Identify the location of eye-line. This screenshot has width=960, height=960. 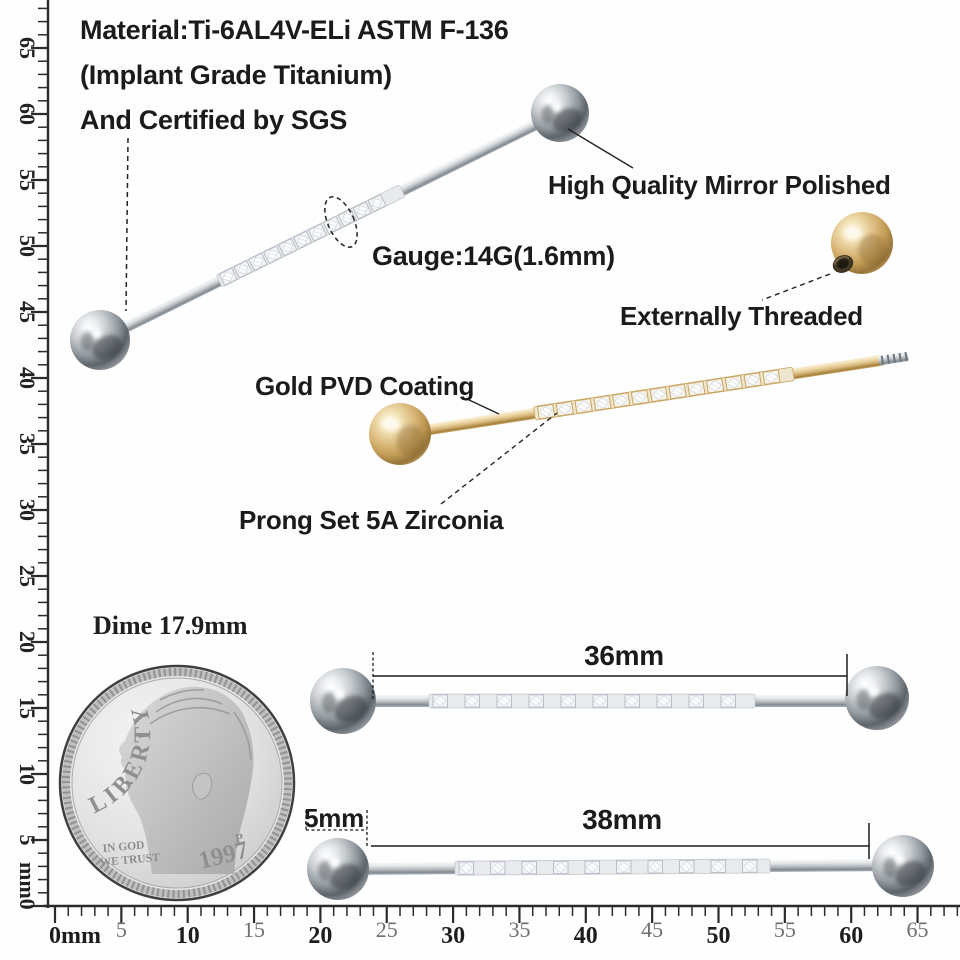
(143, 736).